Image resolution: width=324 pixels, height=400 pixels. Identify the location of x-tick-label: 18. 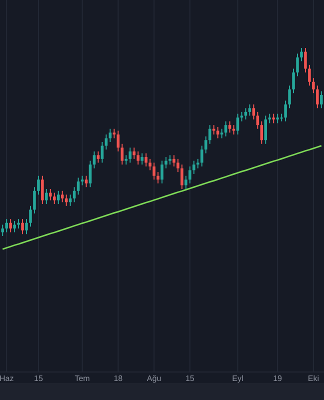
(119, 378).